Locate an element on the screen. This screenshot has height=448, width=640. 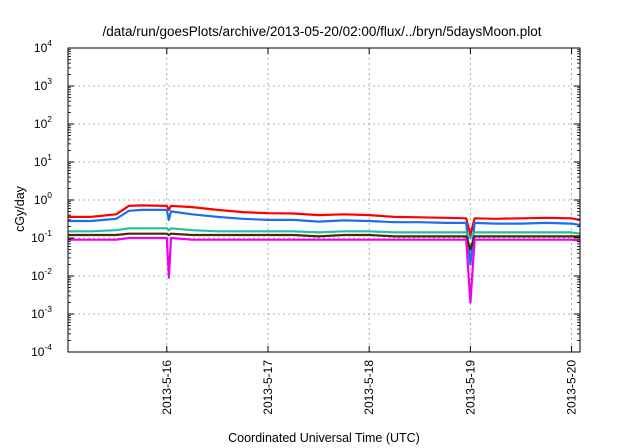
x-tick-label: 2013-5-19 is located at coordinates (470, 387).